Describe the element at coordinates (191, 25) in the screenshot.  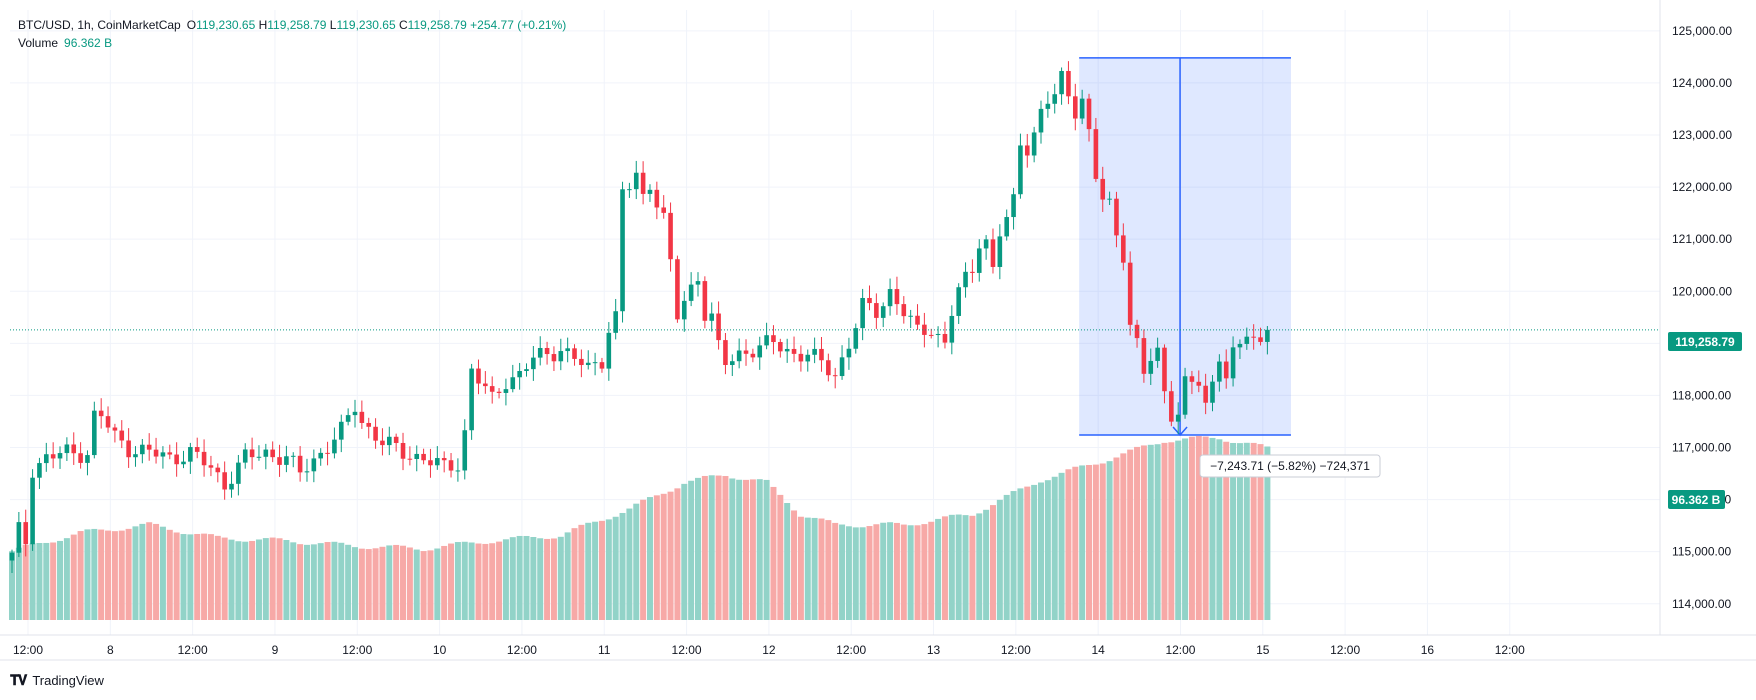
I see `open-label: O` at that location.